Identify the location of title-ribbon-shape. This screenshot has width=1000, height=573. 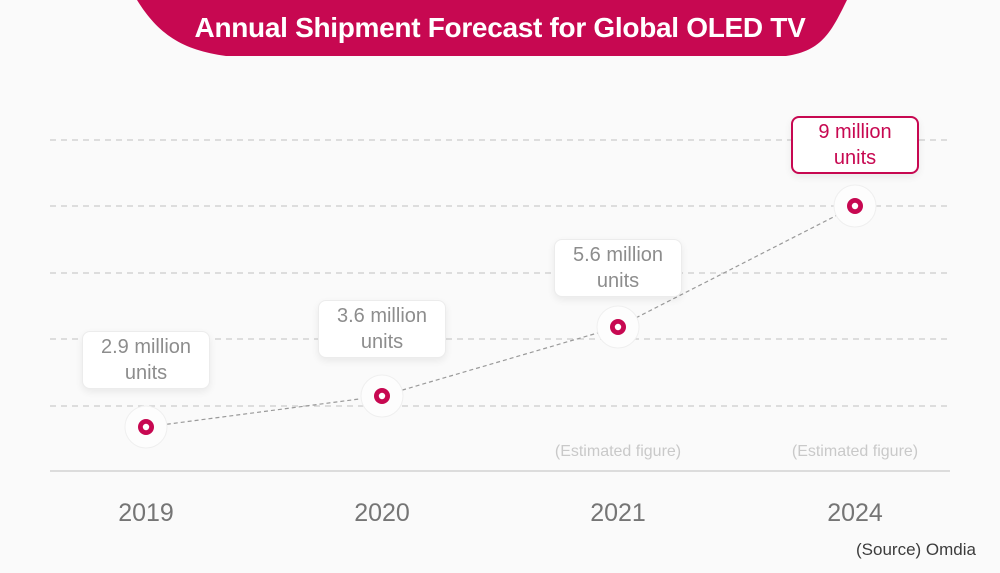
(492, 28).